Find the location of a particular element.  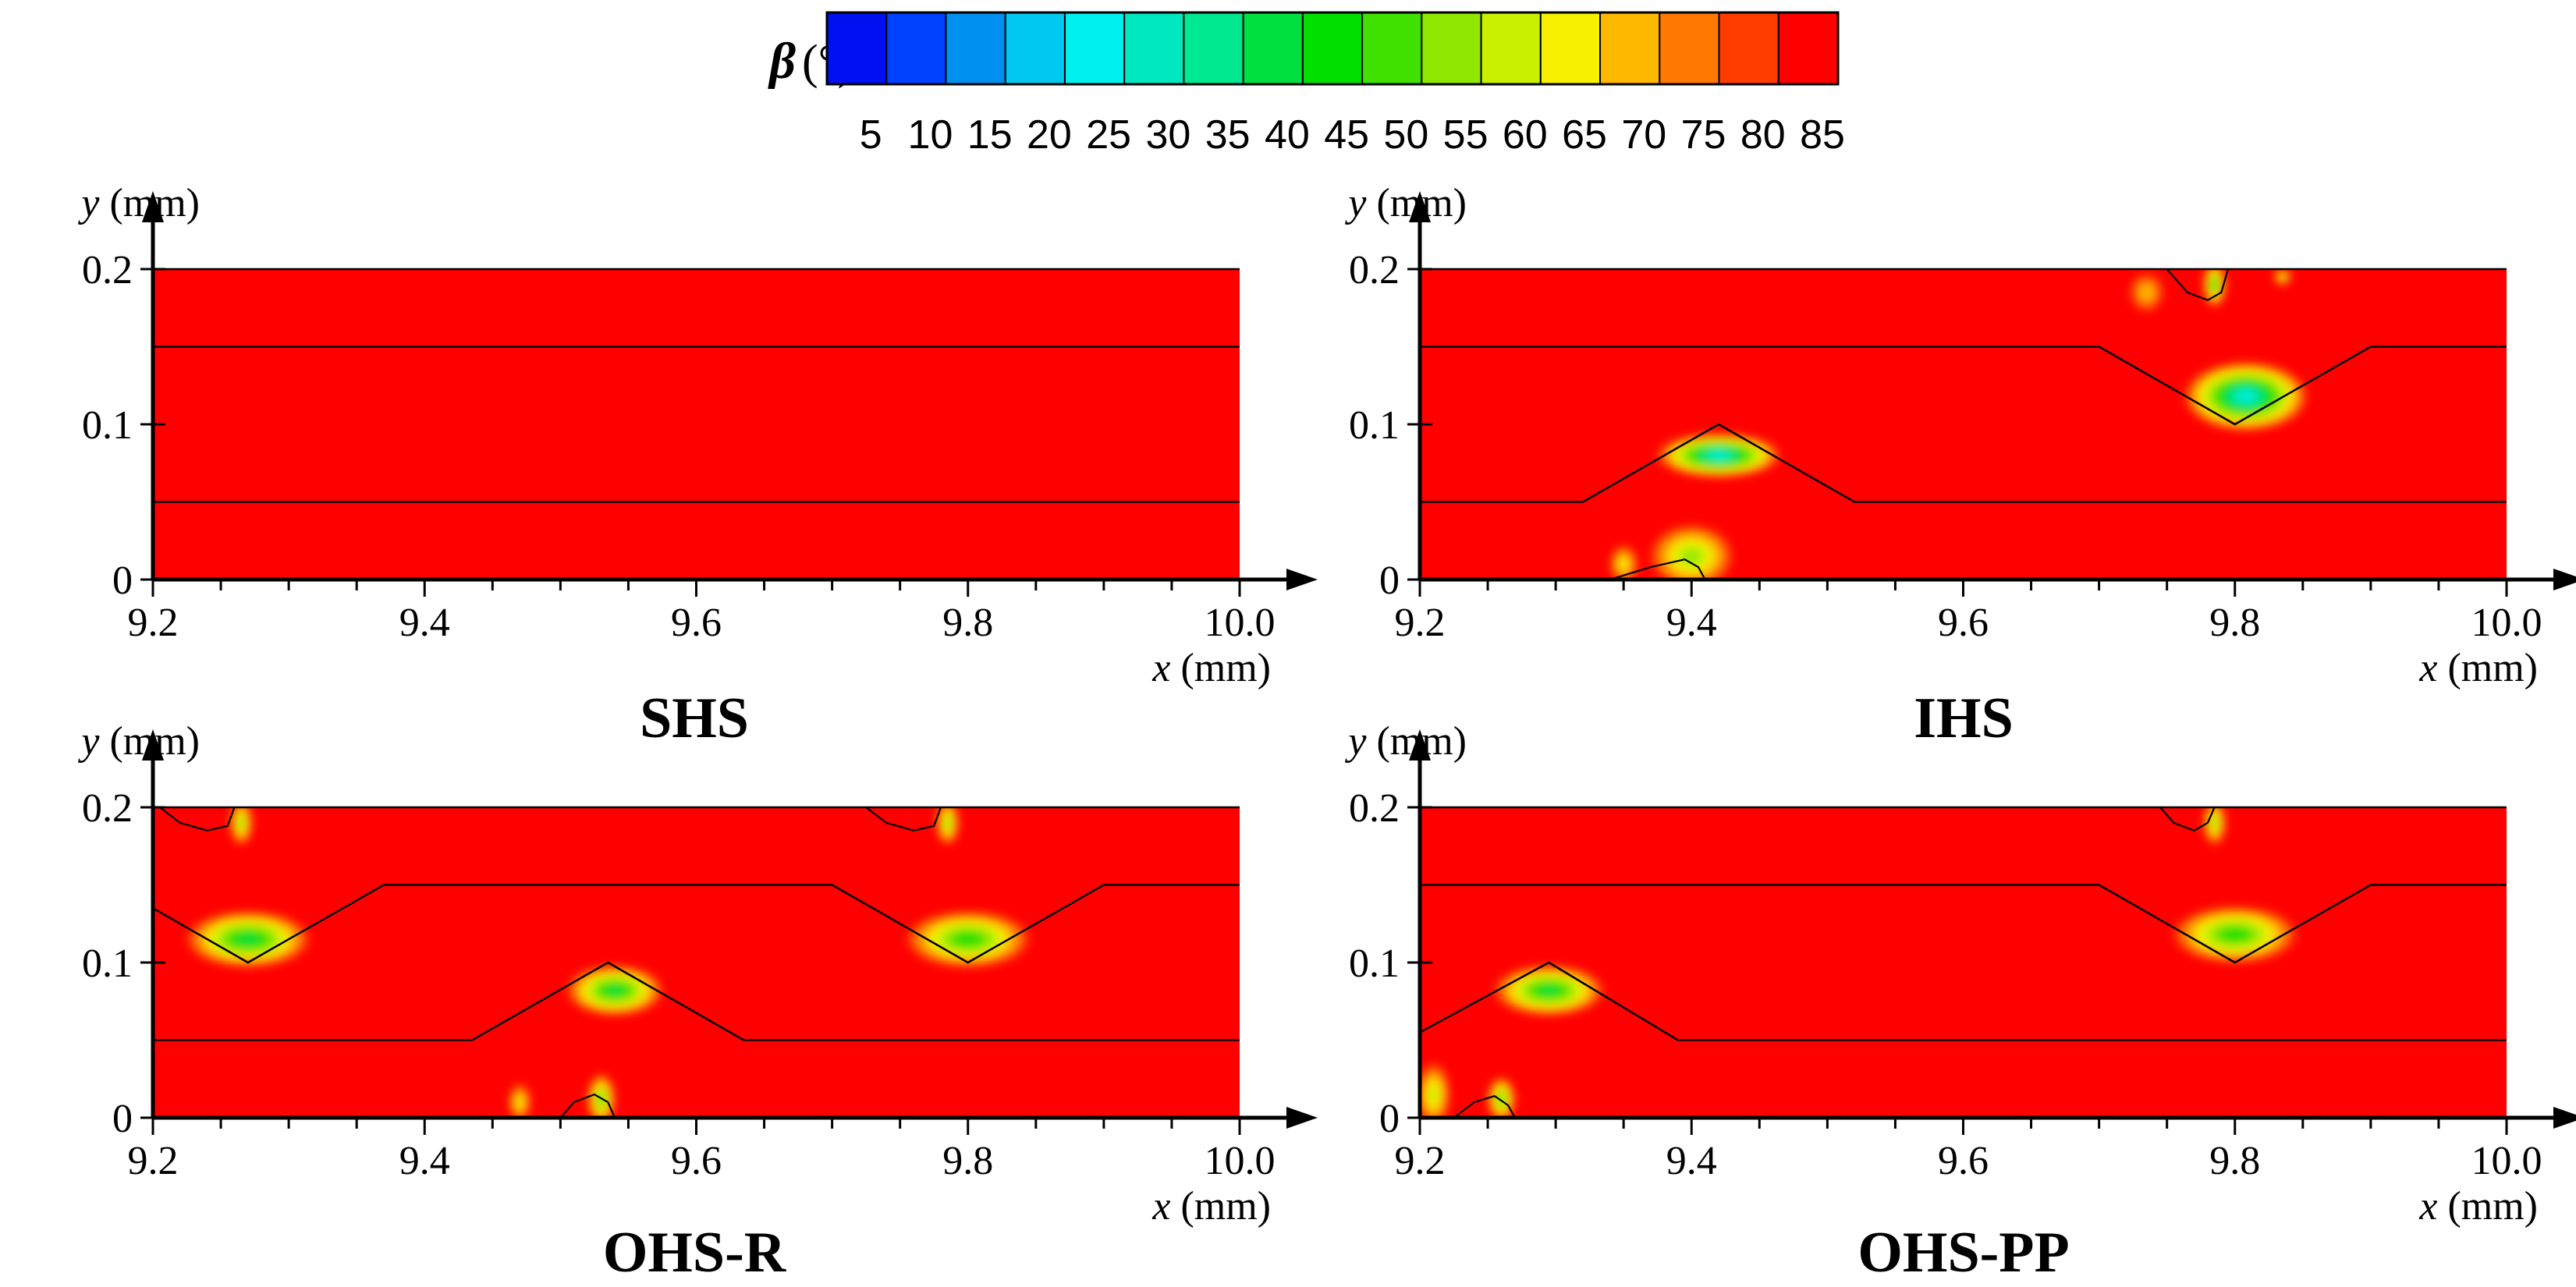

colorbar-frame is located at coordinates (1332, 49).